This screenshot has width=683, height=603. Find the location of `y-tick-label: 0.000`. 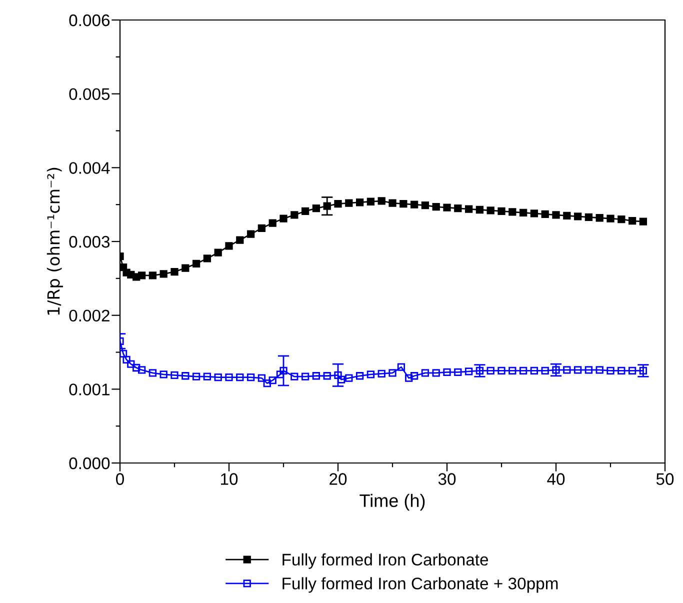

y-tick-label: 0.000 is located at coordinates (89, 463).